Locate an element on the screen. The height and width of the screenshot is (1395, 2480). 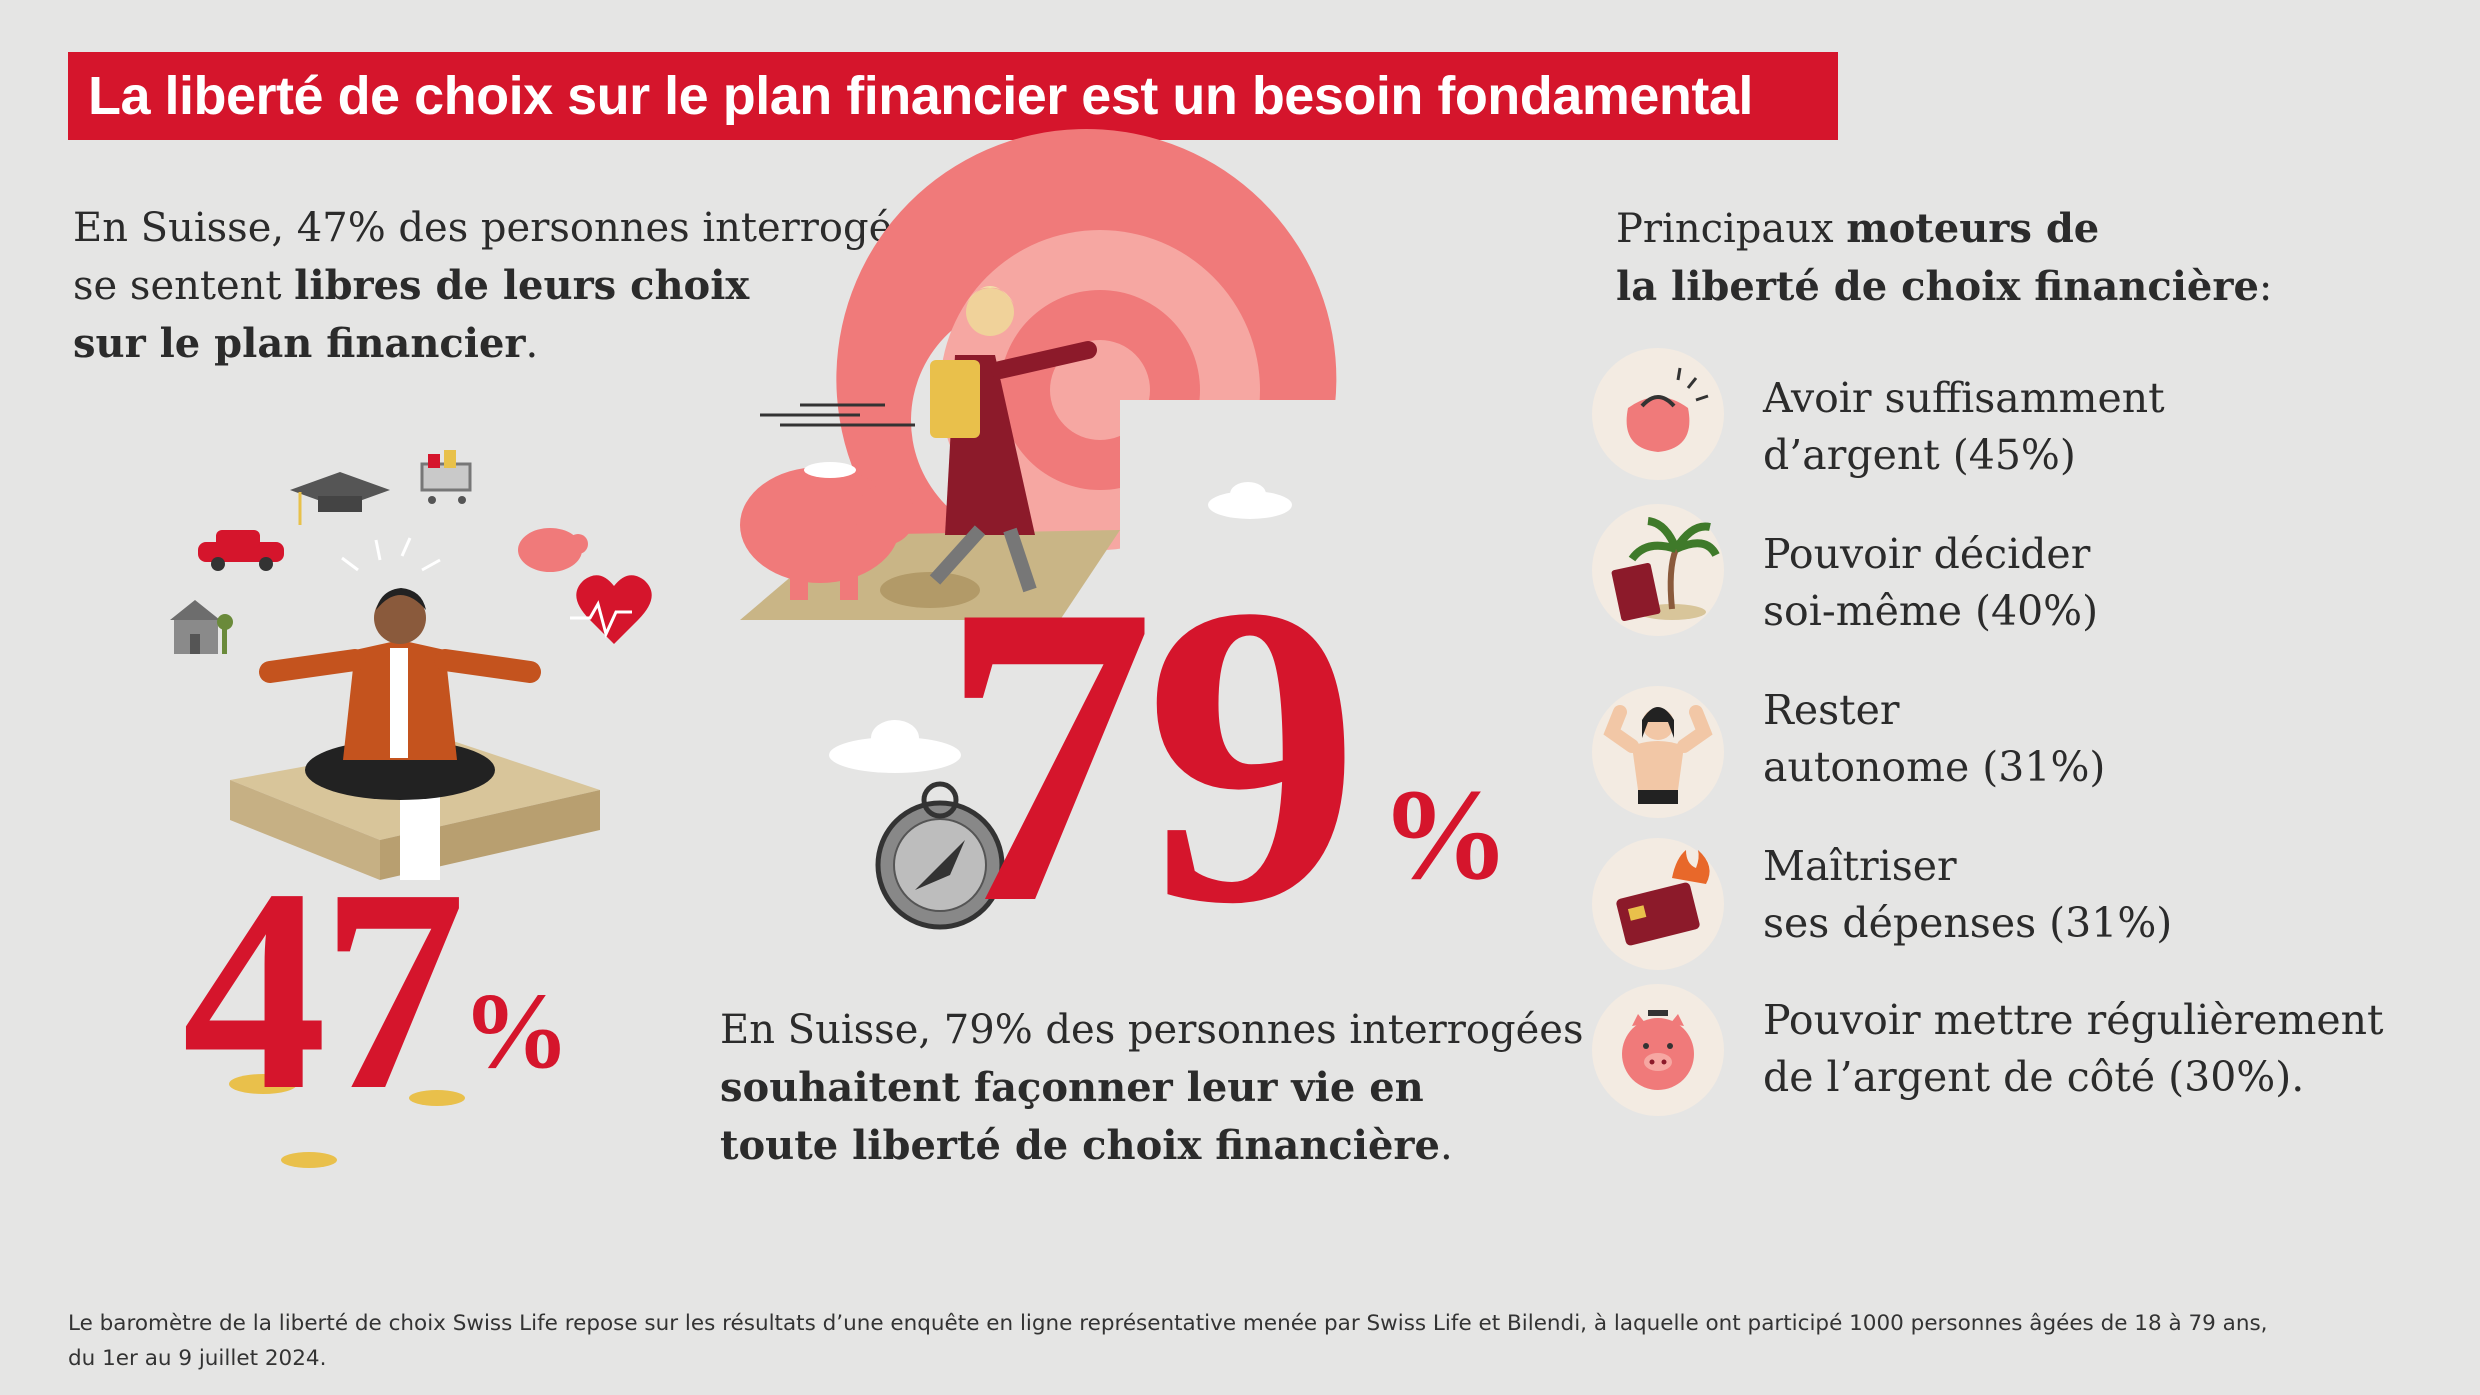
title-banner is located at coordinates (953, 96).